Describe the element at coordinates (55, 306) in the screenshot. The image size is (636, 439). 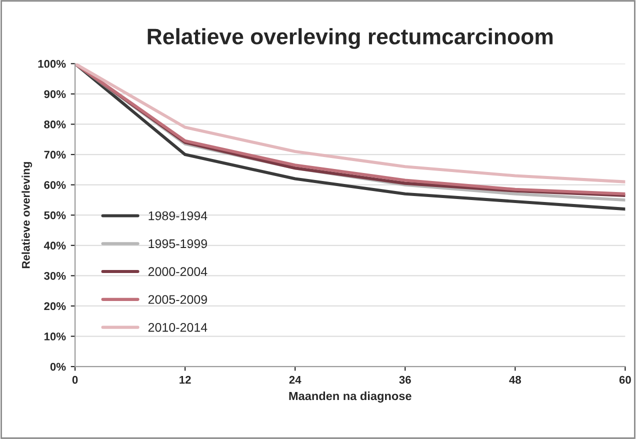
I see `y-tick-label: 20%` at that location.